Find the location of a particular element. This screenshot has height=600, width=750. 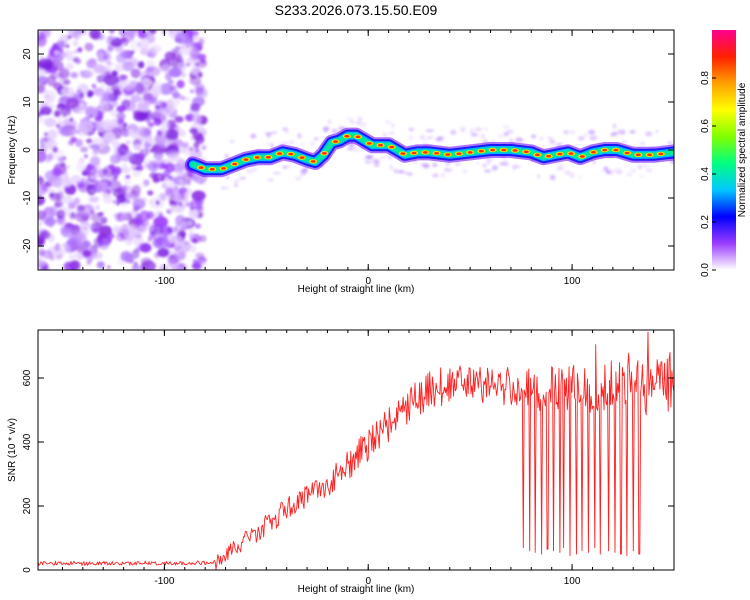

snr-ytick-label: 200 is located at coordinates (27, 505).